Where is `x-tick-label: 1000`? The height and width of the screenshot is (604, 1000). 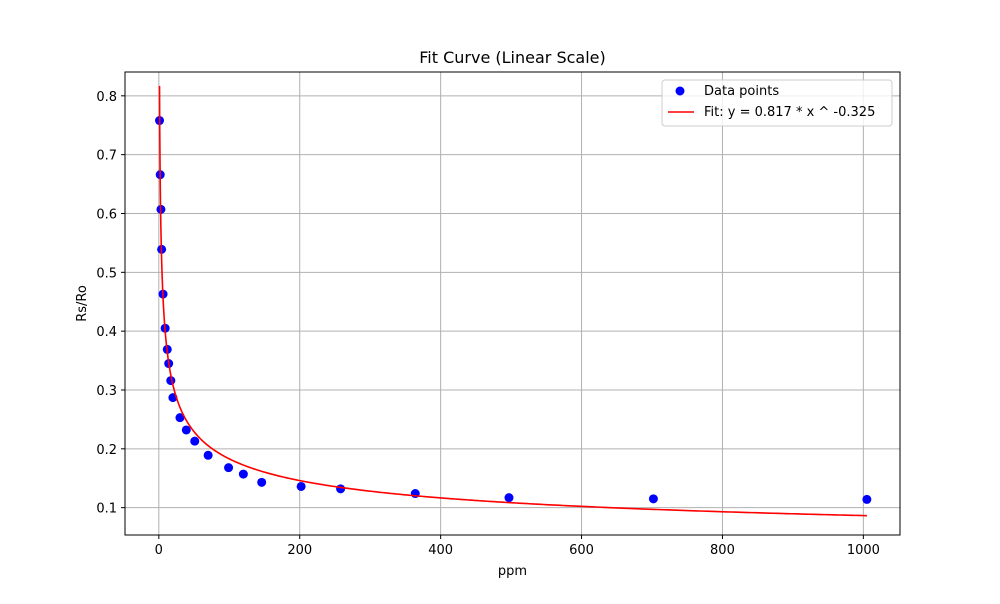 x-tick-label: 1000 is located at coordinates (863, 550).